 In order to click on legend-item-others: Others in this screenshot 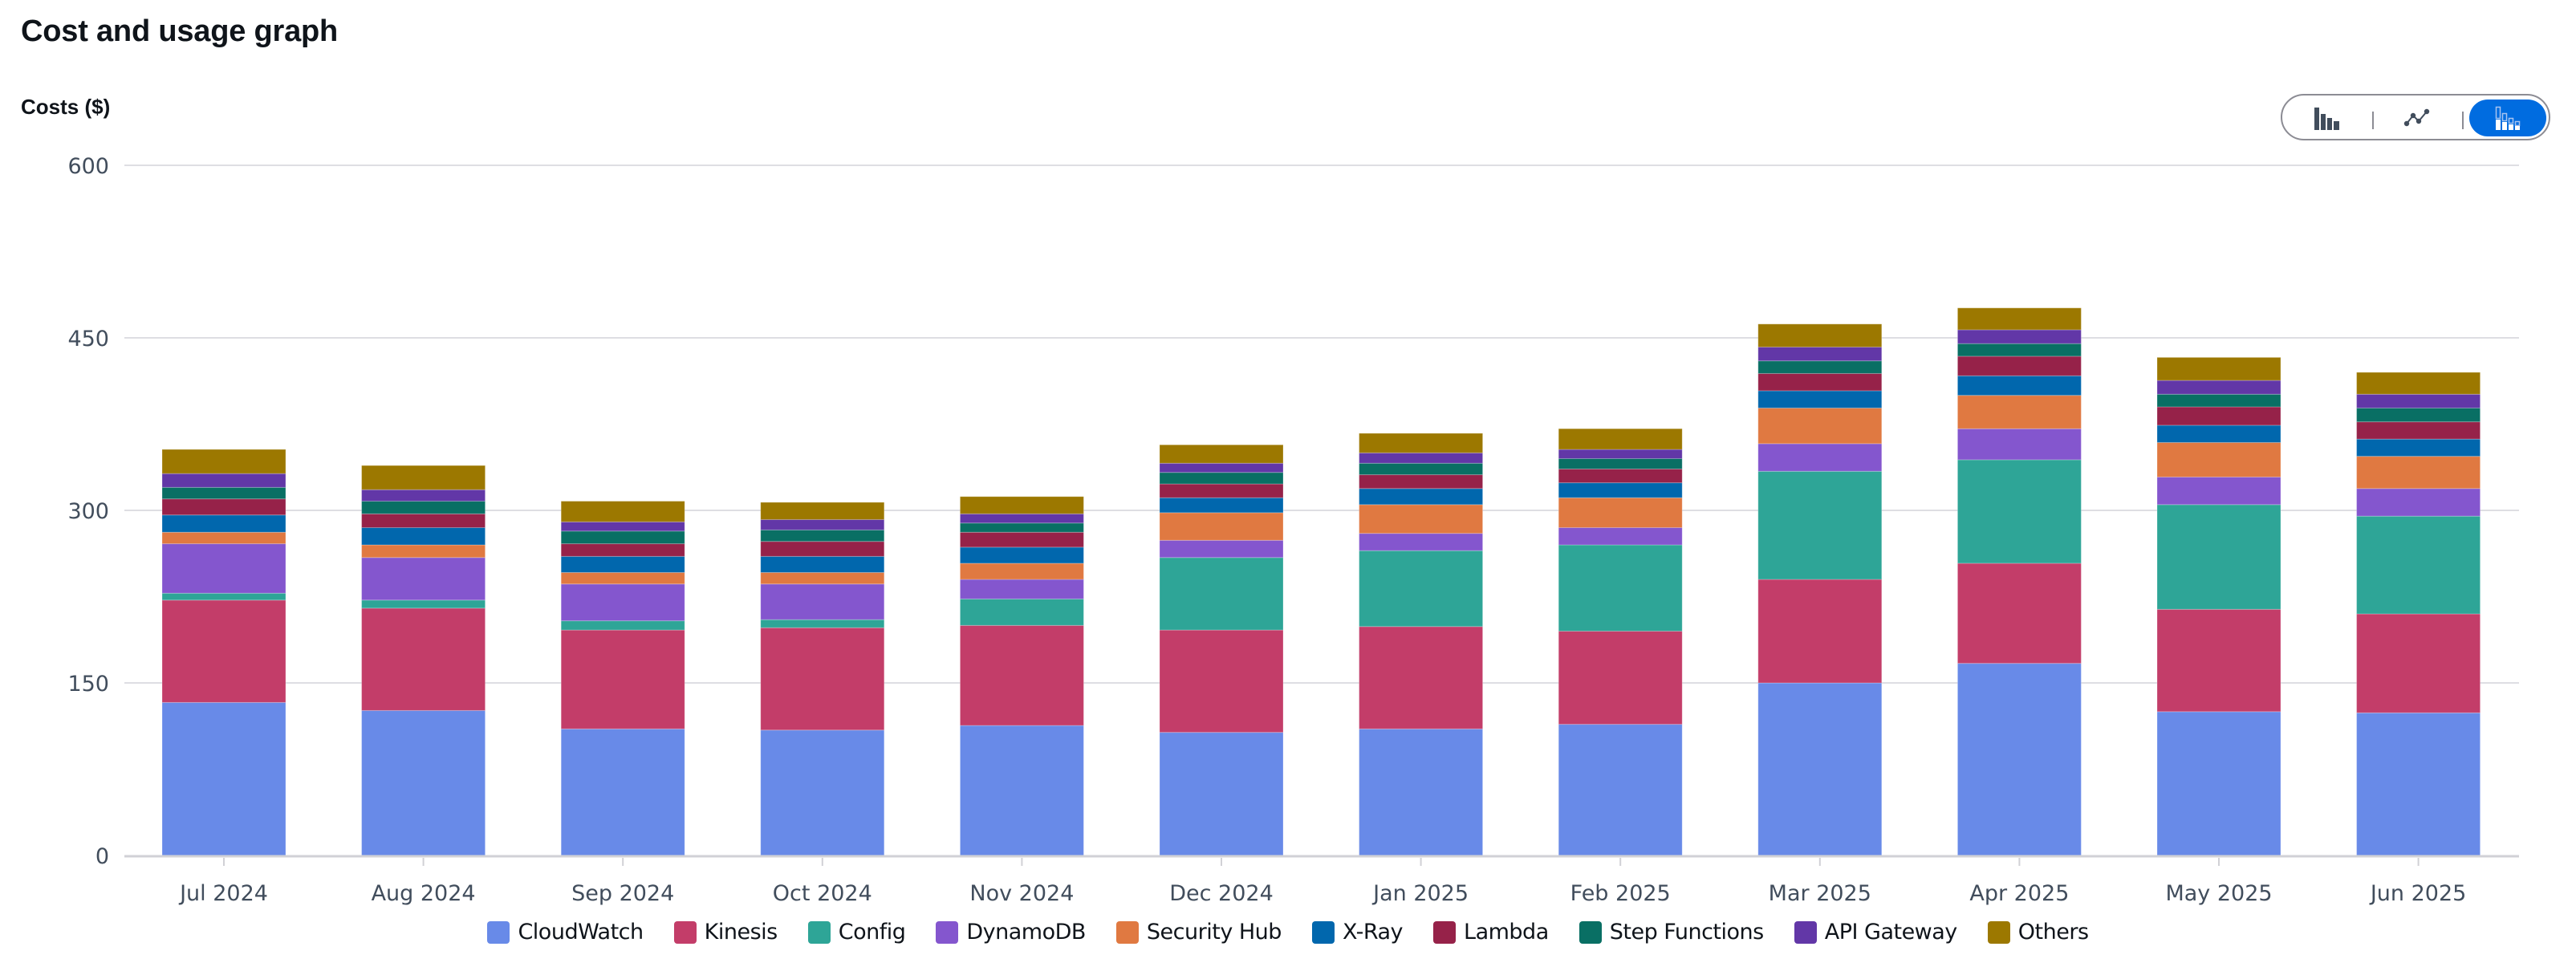, I will do `click(2038, 932)`.